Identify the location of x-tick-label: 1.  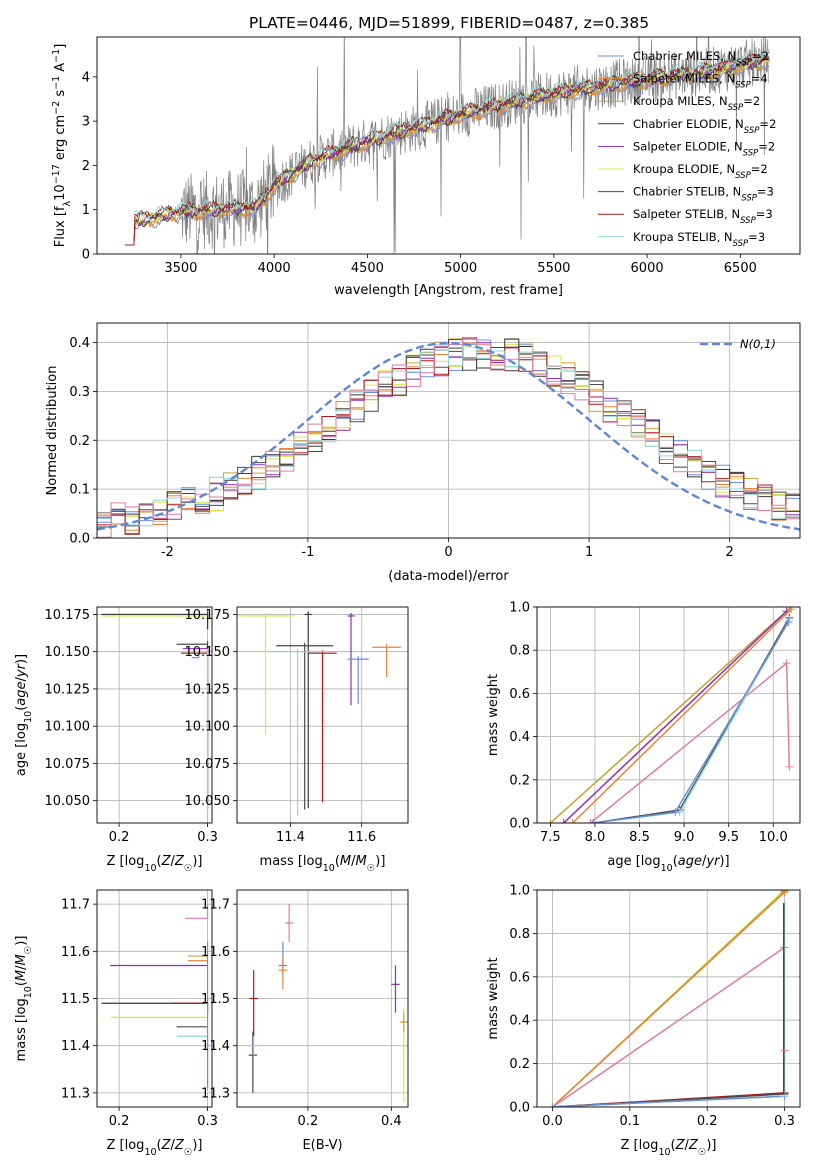
(589, 552).